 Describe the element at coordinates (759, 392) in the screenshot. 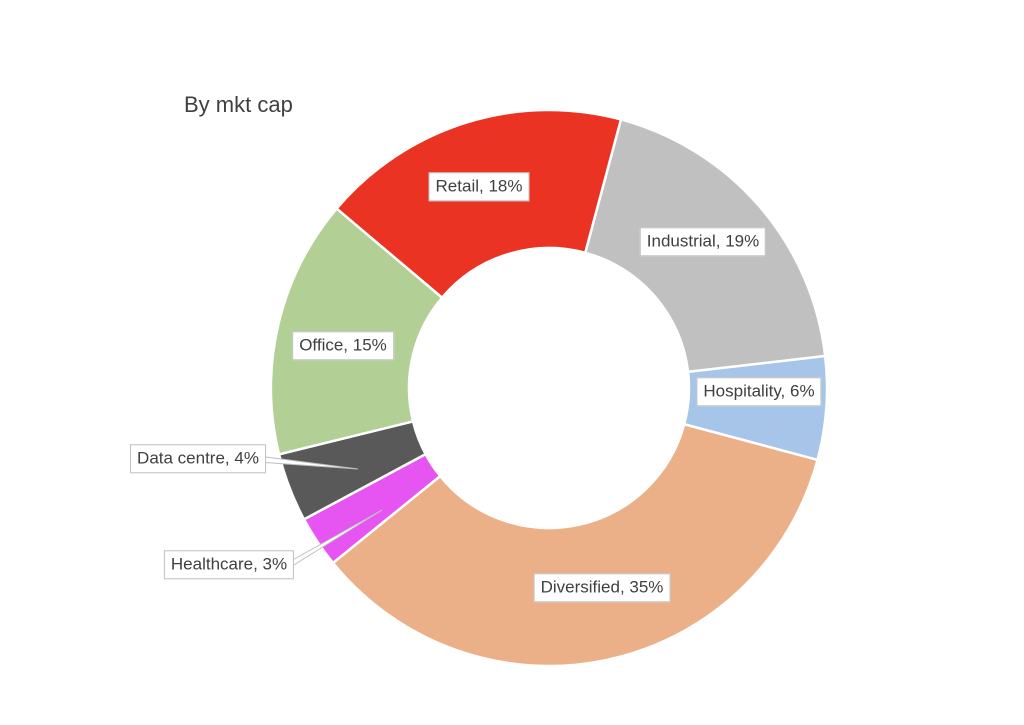

I see `data-label-hospitality: Hospitality, 6%` at that location.